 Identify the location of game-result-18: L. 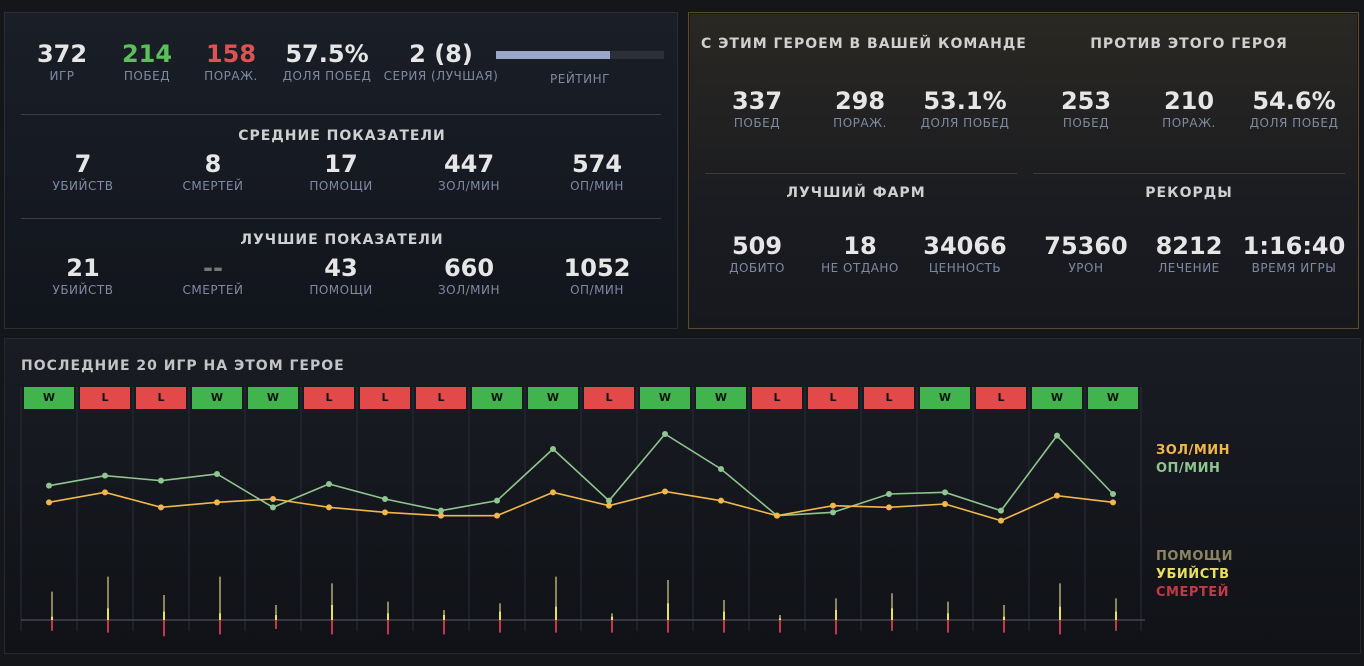
(1001, 398).